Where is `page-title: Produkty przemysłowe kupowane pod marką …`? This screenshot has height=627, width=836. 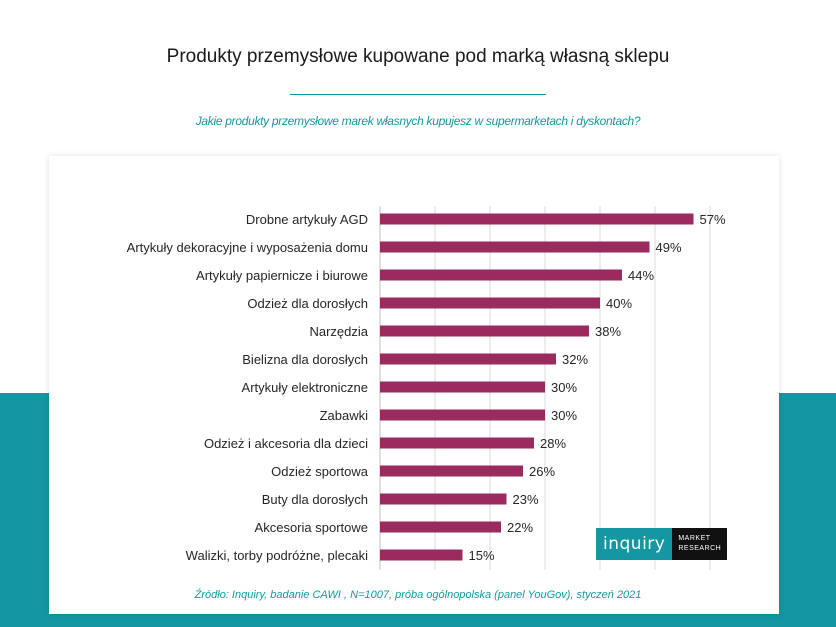
page-title: Produkty przemysłowe kupowane pod marką … is located at coordinates (418, 56).